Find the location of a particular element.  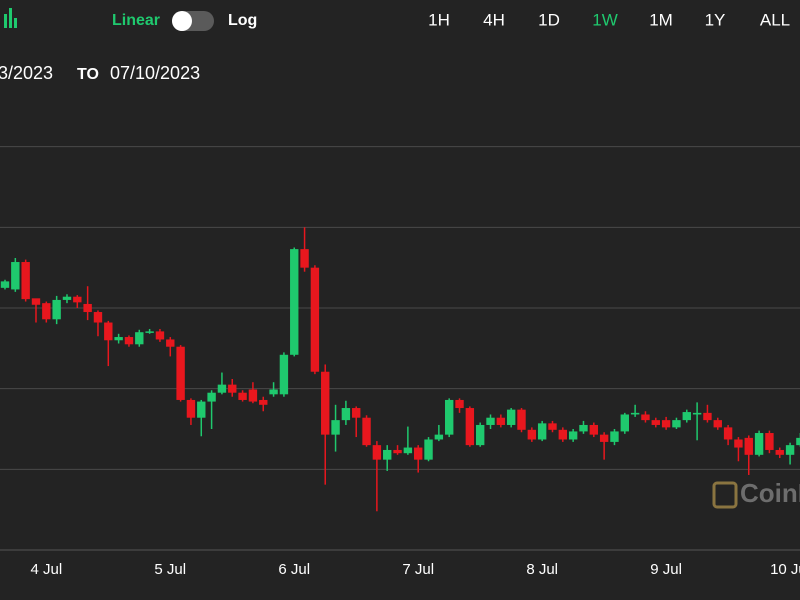

range-button: 1H is located at coordinates (439, 19).